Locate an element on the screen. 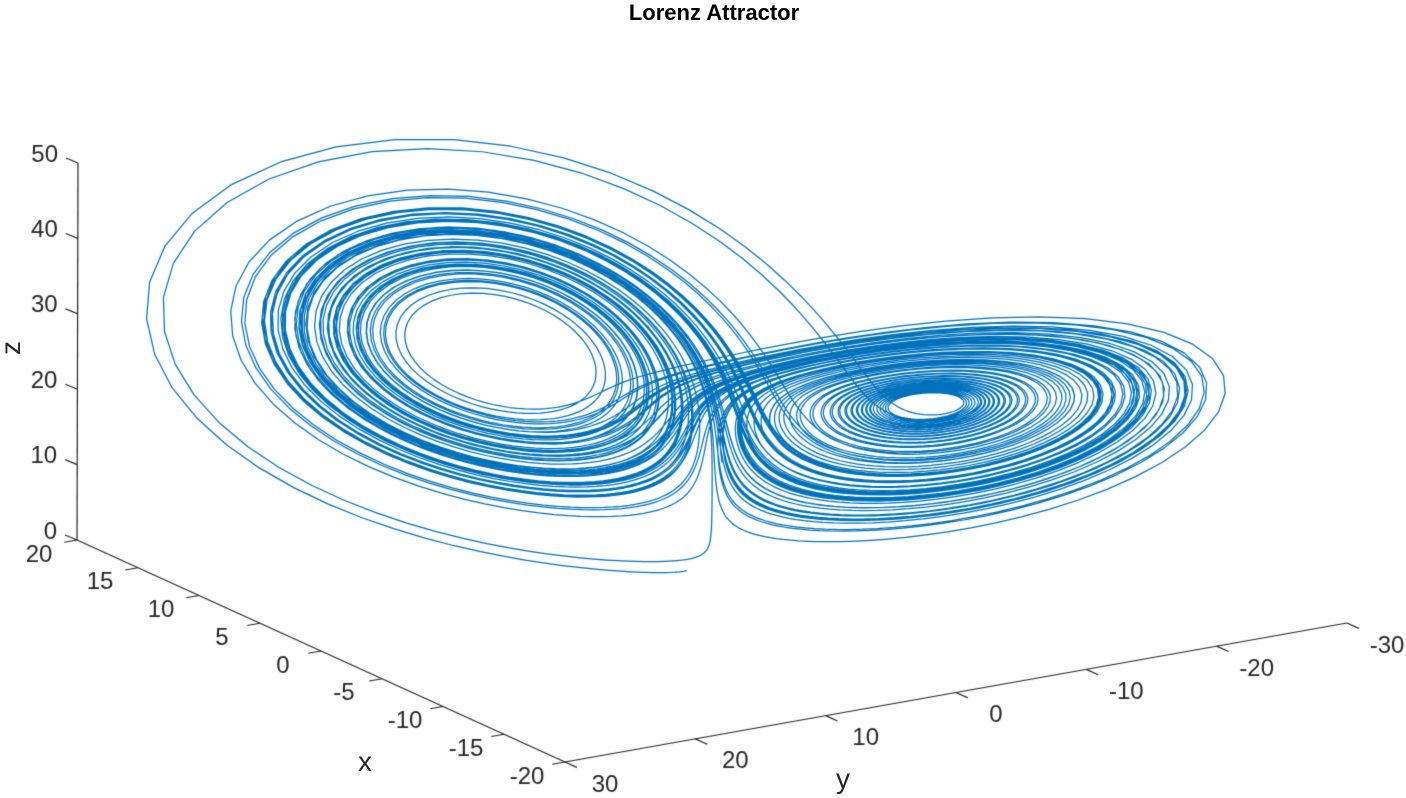 Image resolution: width=1406 pixels, height=798 pixels. chart-title: Lorenz Attractor is located at coordinates (714, 12).